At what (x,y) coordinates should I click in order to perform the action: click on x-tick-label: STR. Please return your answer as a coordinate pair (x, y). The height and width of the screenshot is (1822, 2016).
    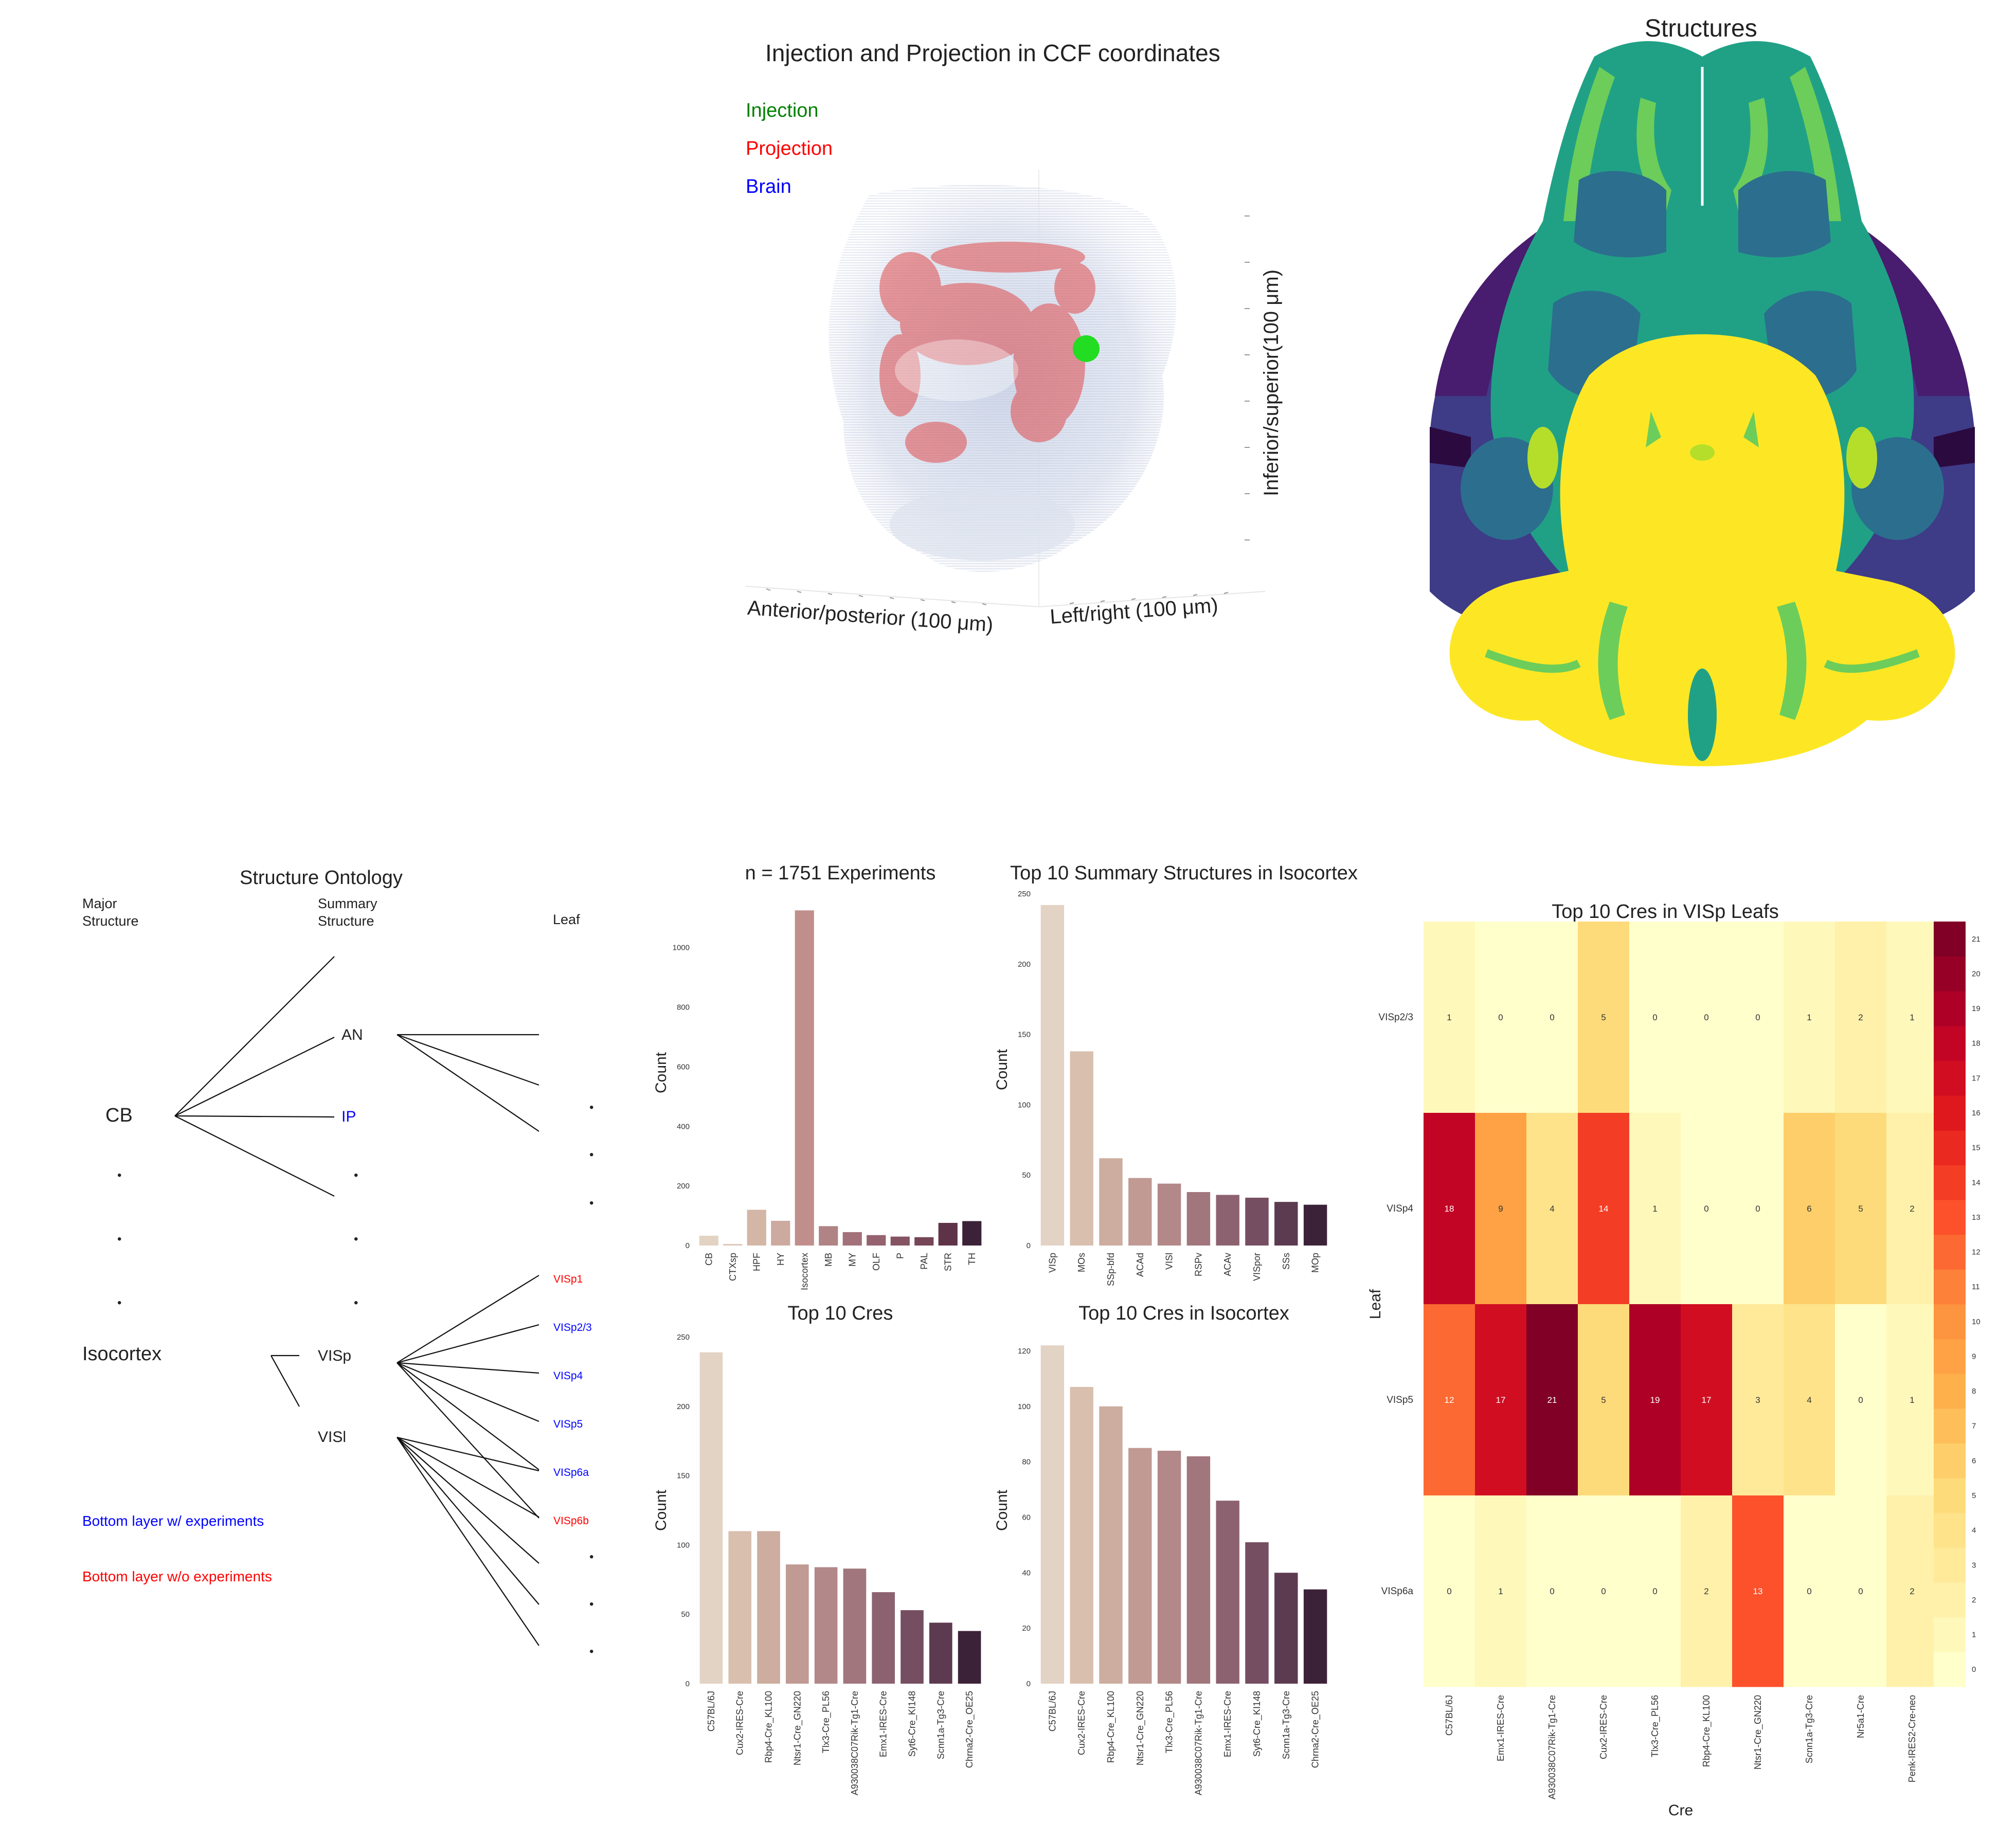
    Looking at the image, I should click on (948, 1262).